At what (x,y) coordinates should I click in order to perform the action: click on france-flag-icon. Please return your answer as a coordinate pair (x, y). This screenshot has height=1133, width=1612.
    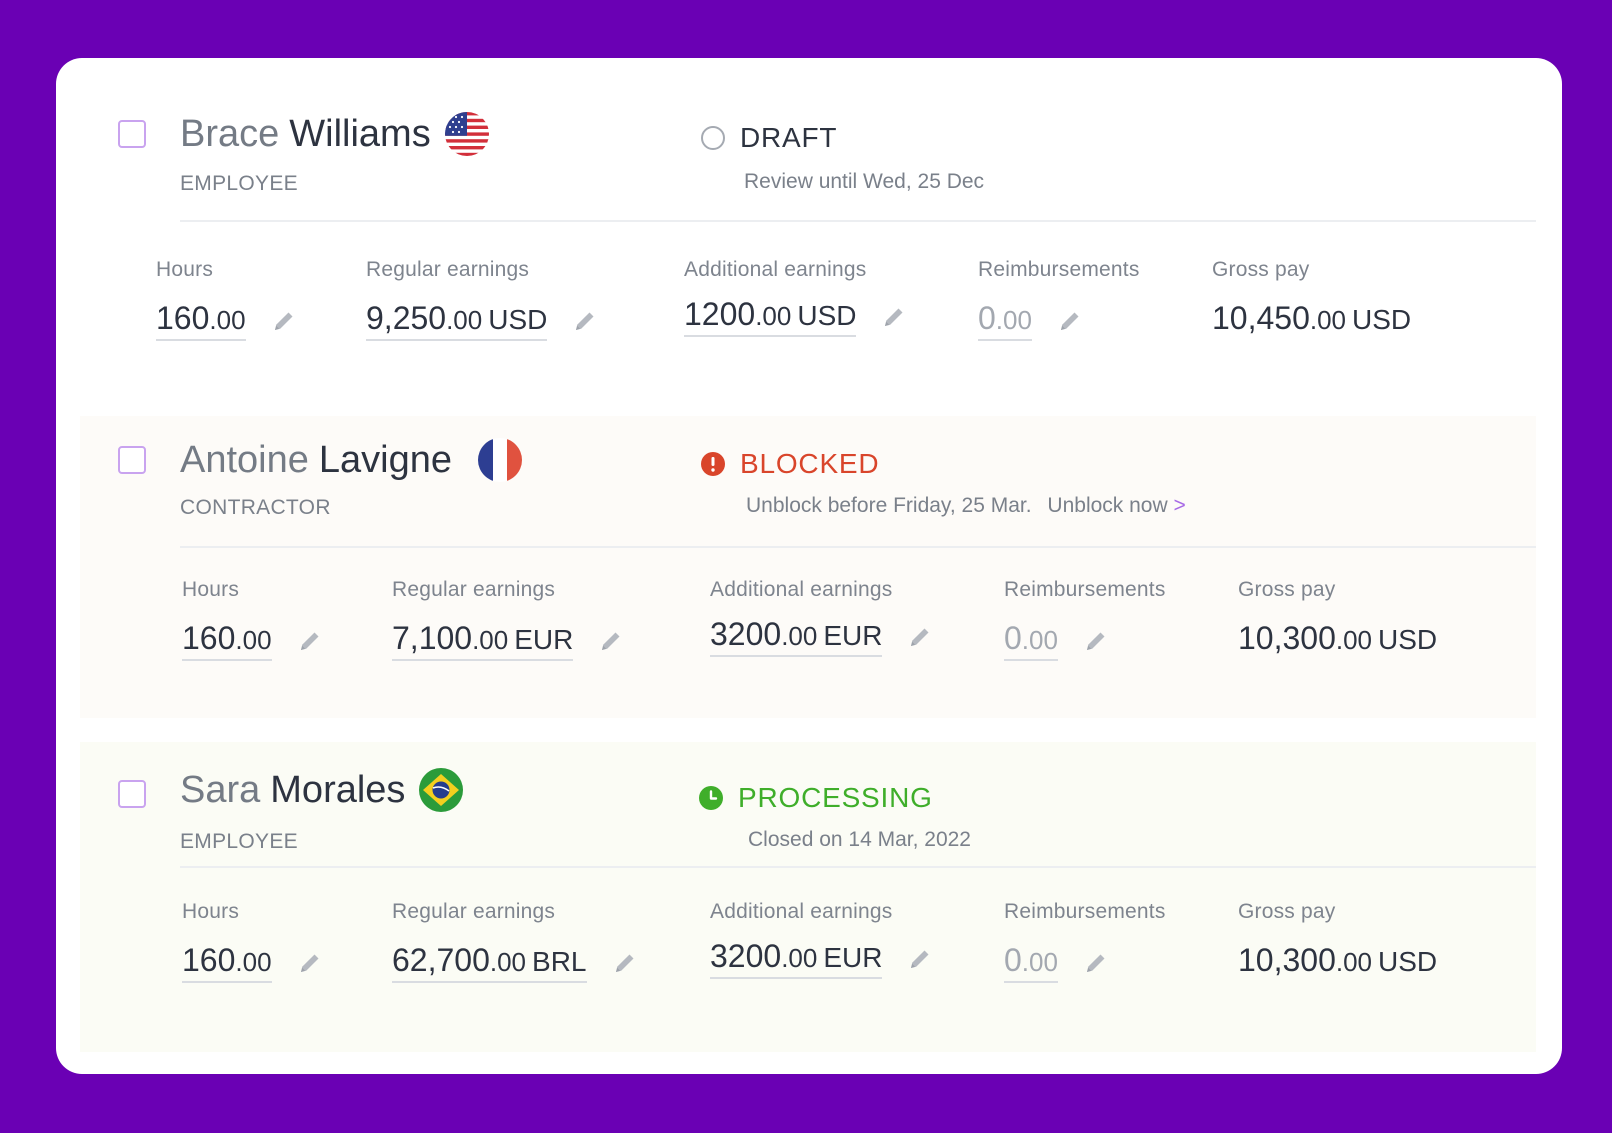
    Looking at the image, I should click on (500, 460).